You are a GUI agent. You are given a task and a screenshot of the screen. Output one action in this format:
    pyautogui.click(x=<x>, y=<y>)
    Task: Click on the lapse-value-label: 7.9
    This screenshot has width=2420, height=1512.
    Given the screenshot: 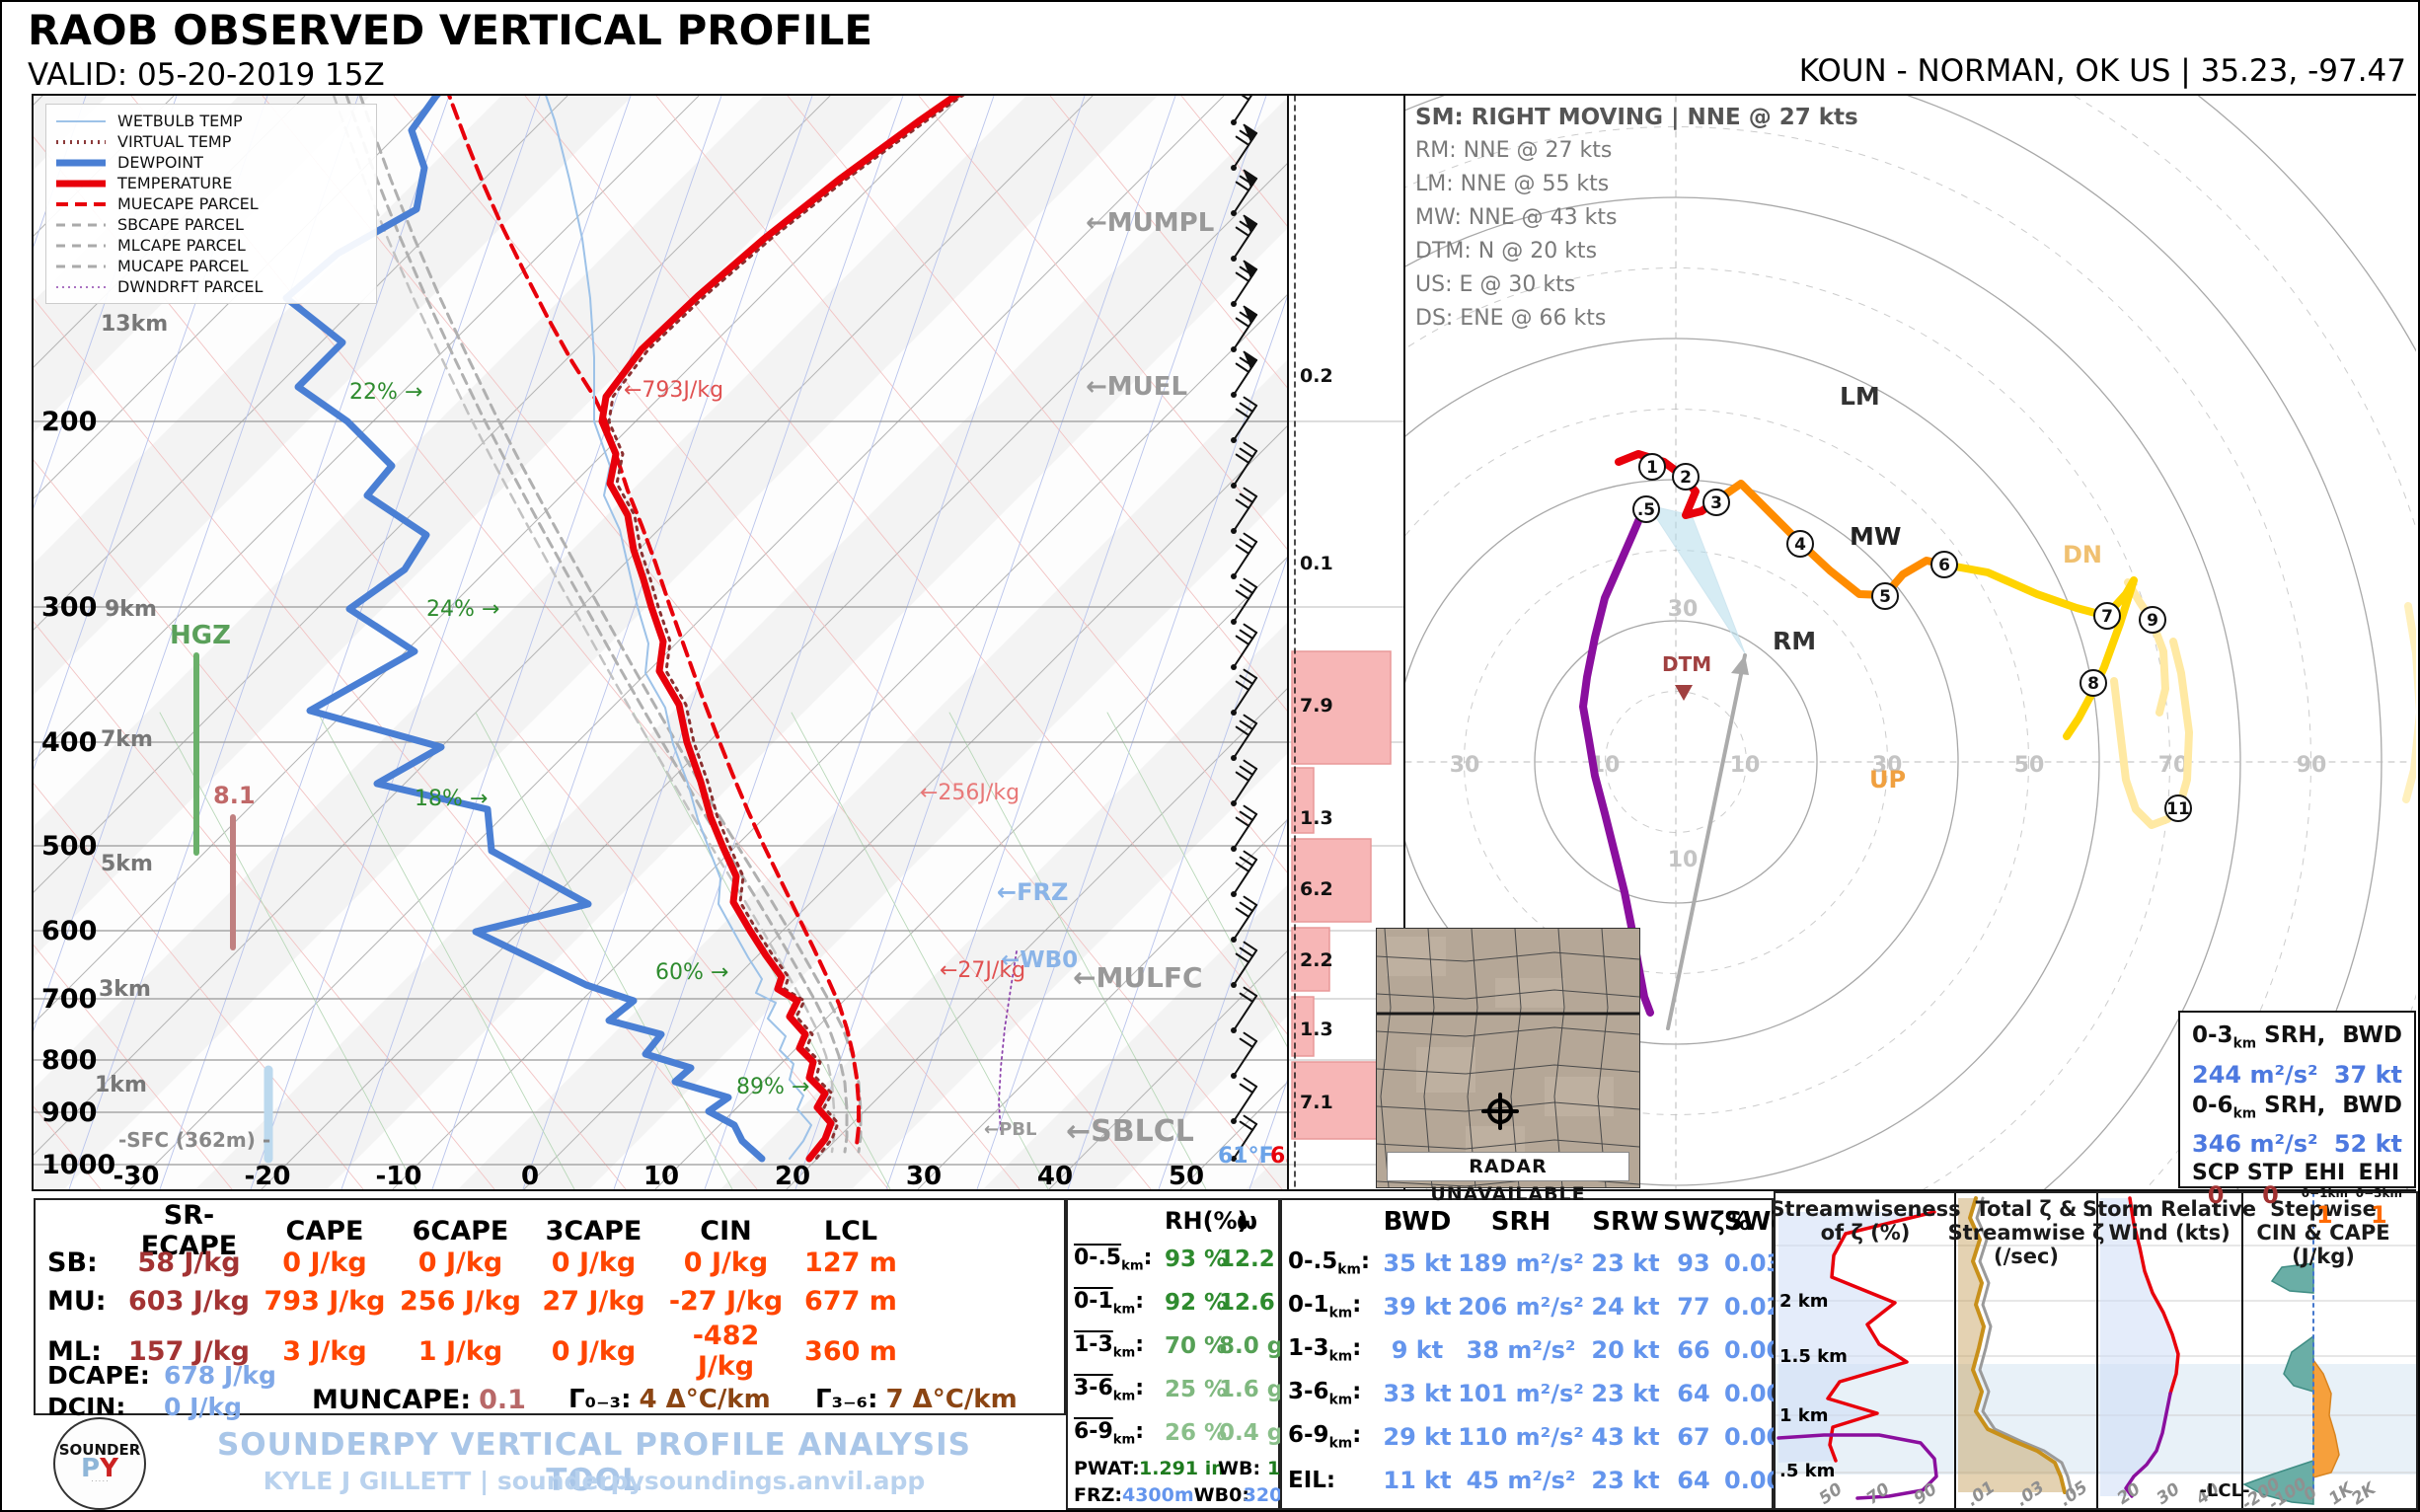 What is the action you would take?
    pyautogui.click(x=1316, y=706)
    